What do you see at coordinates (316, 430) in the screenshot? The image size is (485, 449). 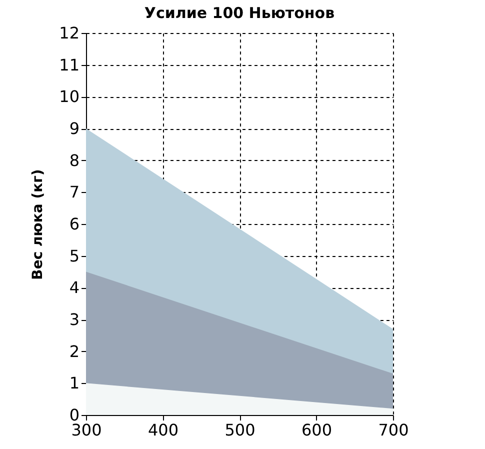 I see `x-tick-label: 600` at bounding box center [316, 430].